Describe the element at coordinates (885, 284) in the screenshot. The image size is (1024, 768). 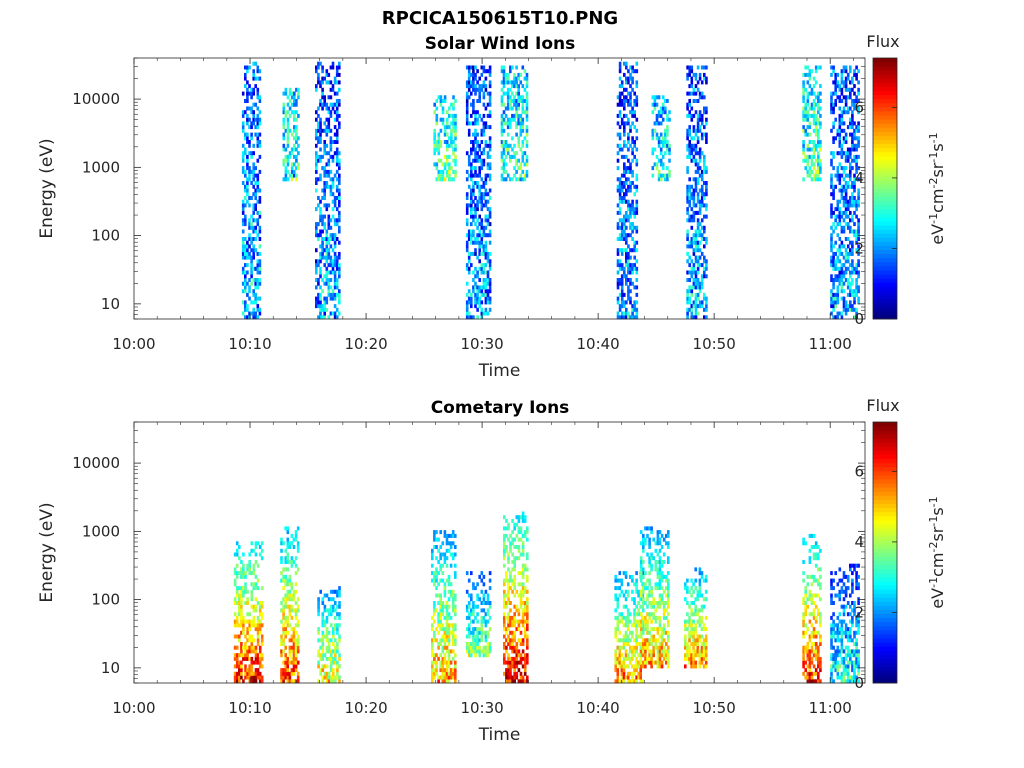
I see `colorbar-step` at that location.